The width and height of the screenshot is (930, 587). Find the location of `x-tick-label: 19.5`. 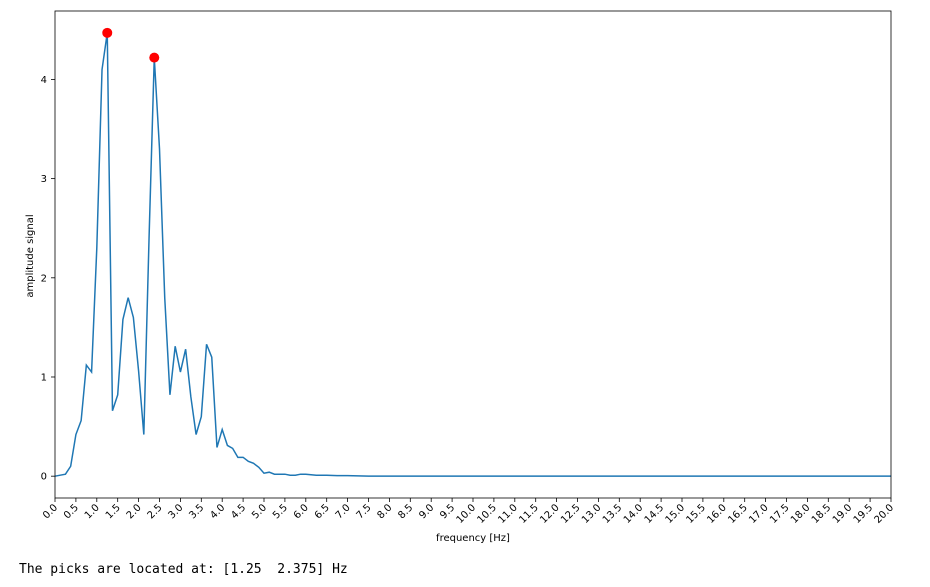

x-tick-label: 19.5 is located at coordinates (864, 514).